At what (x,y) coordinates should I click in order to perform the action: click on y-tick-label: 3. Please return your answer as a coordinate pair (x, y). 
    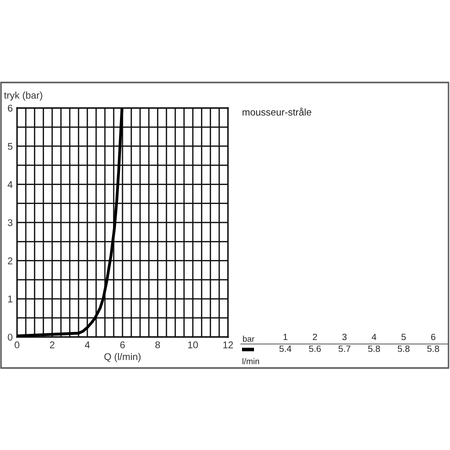
    Looking at the image, I should click on (10, 222).